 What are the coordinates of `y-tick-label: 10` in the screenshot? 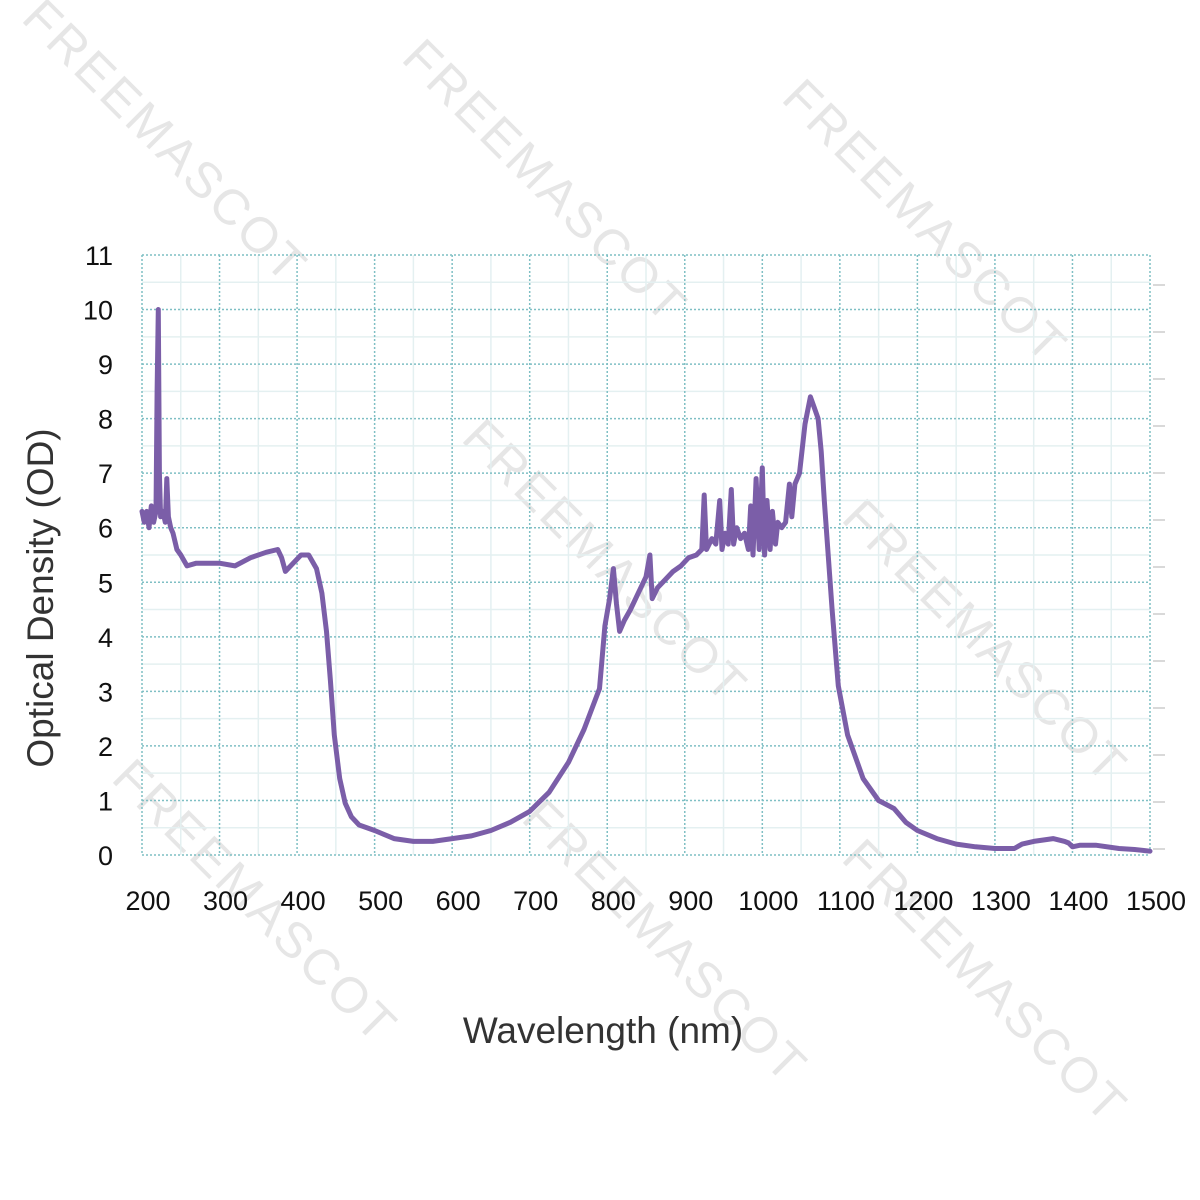 It's located at (98, 311).